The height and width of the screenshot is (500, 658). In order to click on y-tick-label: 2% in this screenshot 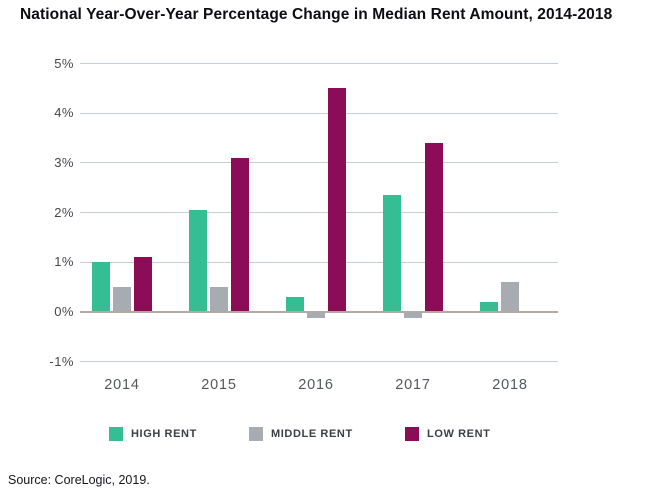, I will do `click(64, 212)`.